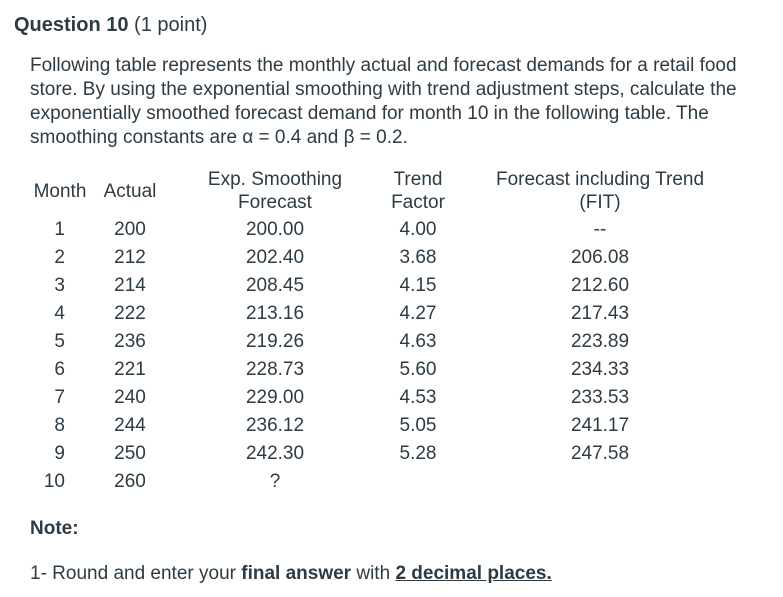 This screenshot has height=597, width=783. What do you see at coordinates (130, 425) in the screenshot?
I see `table-cell: 244` at bounding box center [130, 425].